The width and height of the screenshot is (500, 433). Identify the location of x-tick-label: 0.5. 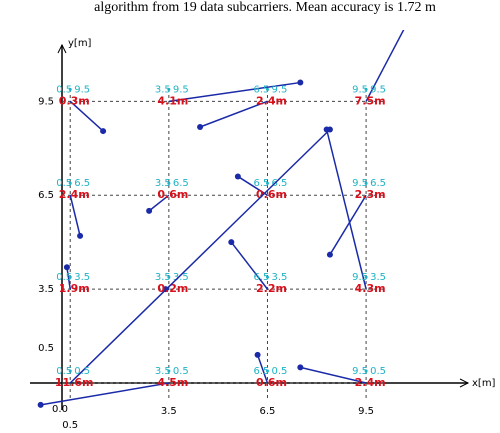
(70, 425).